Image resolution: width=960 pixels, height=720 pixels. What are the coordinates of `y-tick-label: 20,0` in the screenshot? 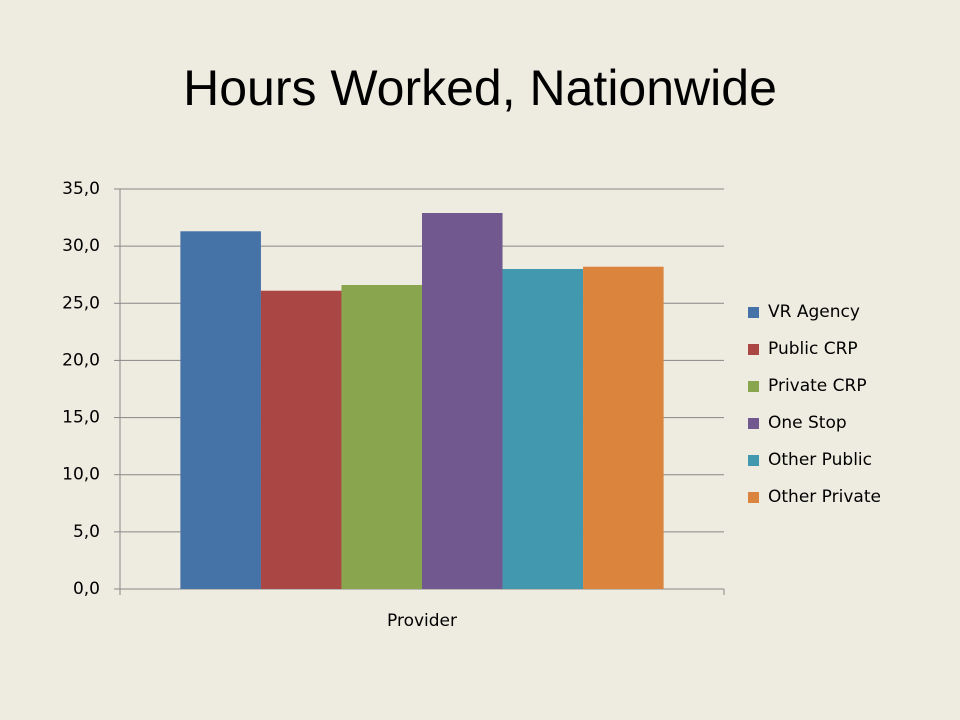 It's located at (81, 360).